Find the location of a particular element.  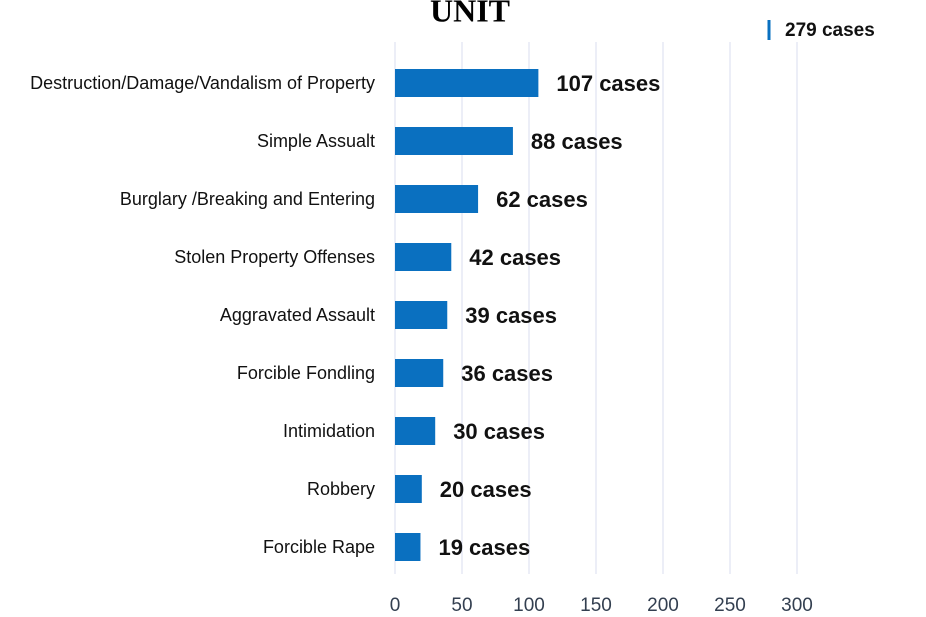

annotation: 279 cases is located at coordinates (830, 30).